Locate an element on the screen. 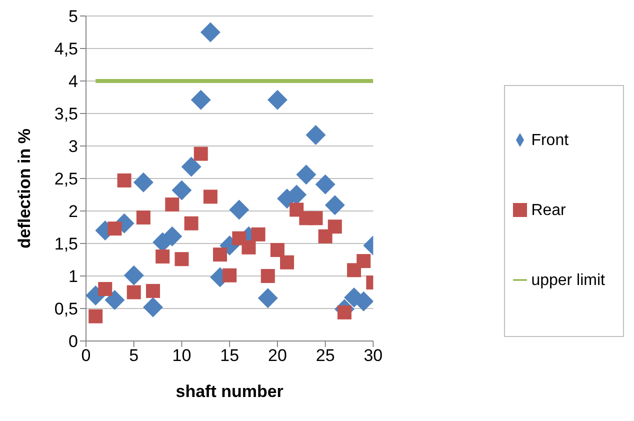 The image size is (634, 421). y-tick-label: 1,5 is located at coordinates (66, 244).